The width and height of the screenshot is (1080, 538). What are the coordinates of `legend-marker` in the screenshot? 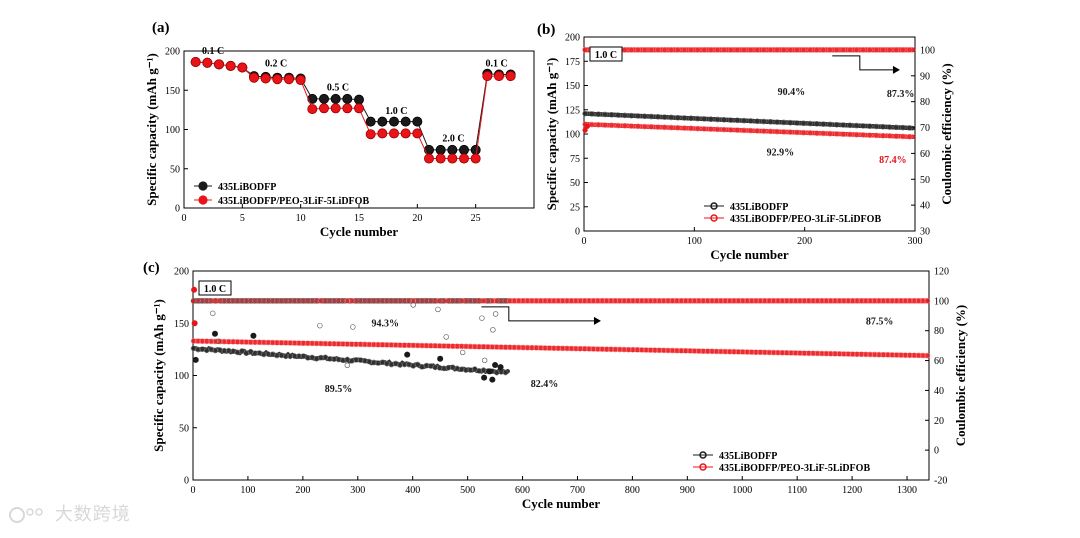 It's located at (703, 467).